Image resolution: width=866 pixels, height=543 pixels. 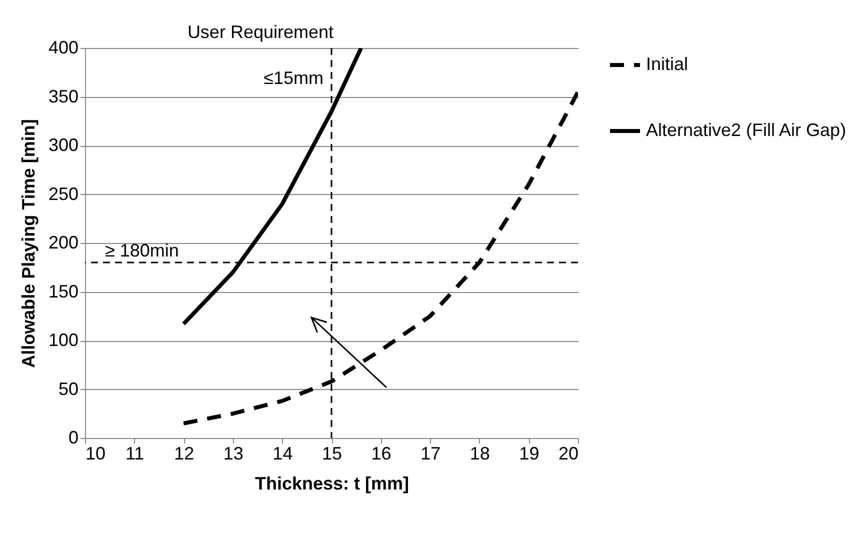 I want to click on y-tick-label: 0, so click(x=73, y=438).